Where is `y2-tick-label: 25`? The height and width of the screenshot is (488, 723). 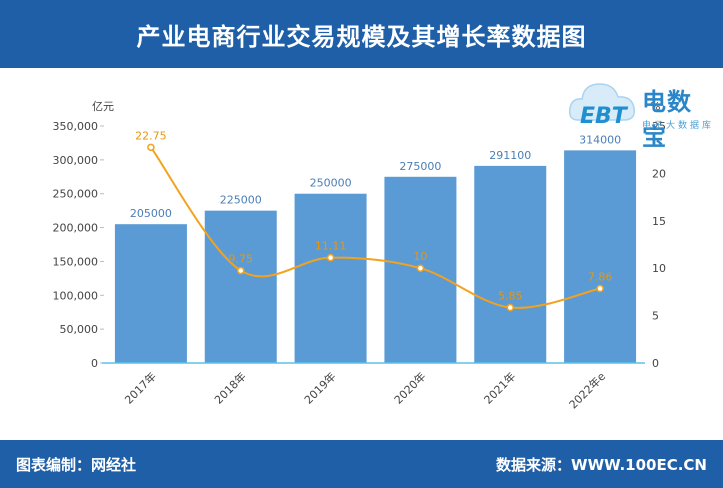
y2-tick-label: 25 is located at coordinates (659, 126).